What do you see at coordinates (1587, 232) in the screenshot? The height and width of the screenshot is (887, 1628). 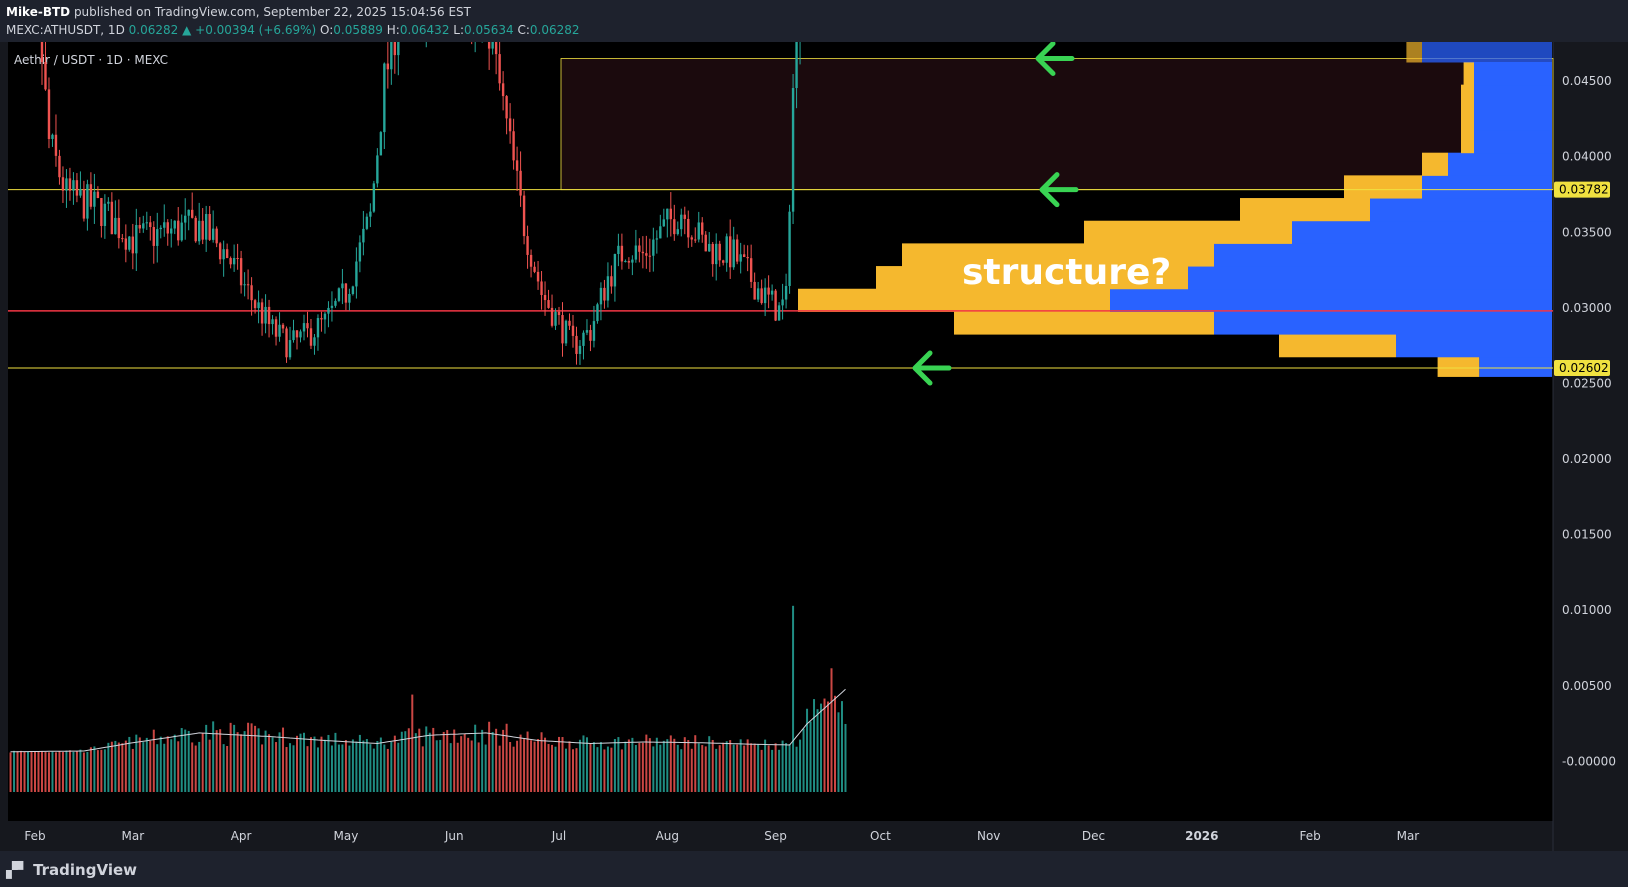 I see `price-tick-label: 0.03500` at bounding box center [1587, 232].